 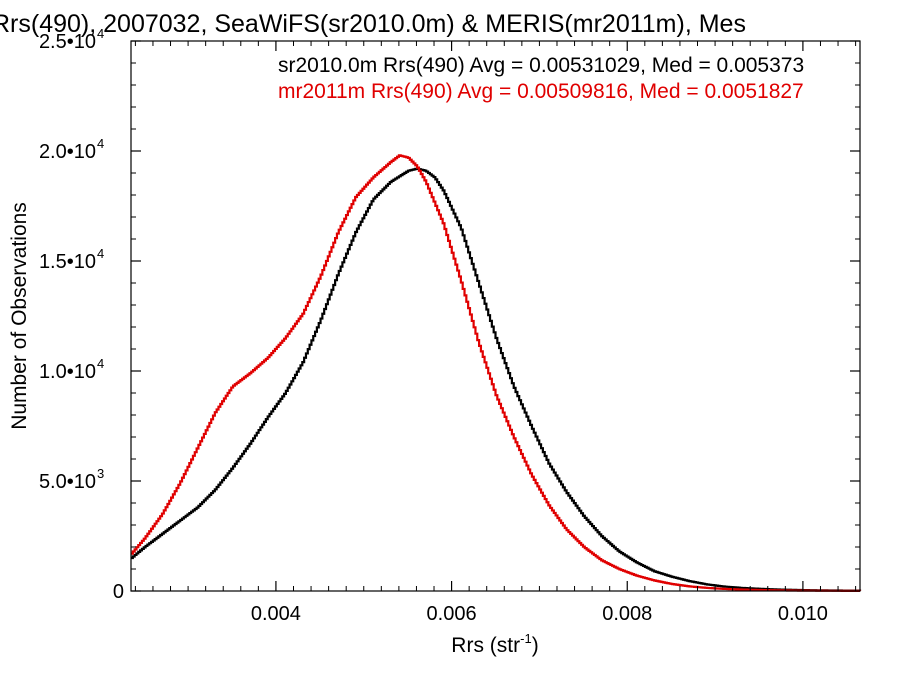 I want to click on y-tick-label: 1.0•10, so click(x=67, y=372).